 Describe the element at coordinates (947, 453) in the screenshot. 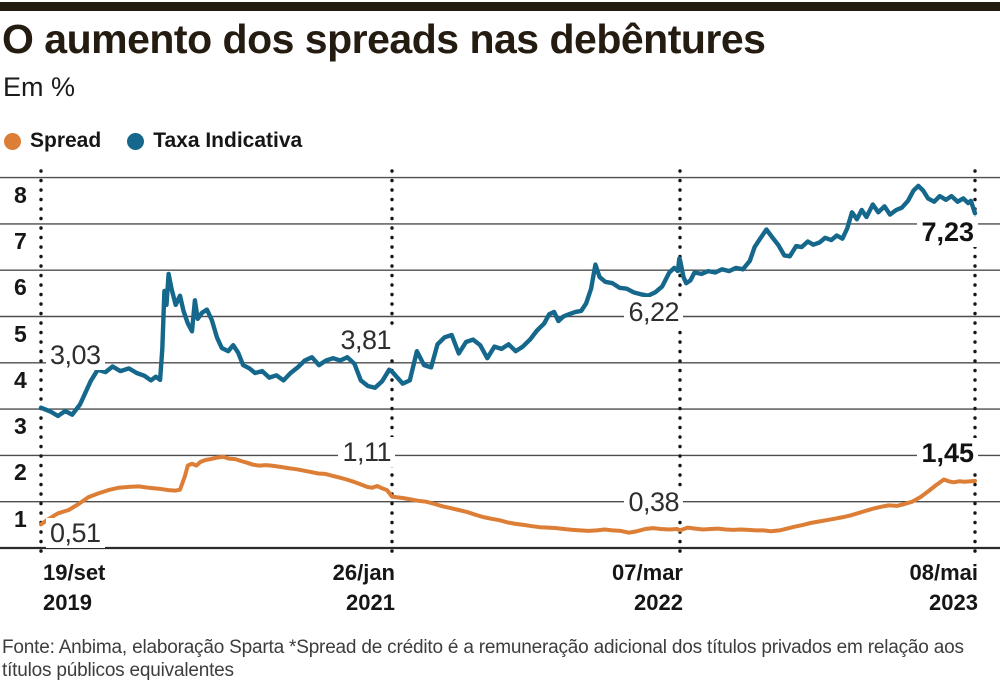

I see `annotation-1,45: 1,45` at that location.